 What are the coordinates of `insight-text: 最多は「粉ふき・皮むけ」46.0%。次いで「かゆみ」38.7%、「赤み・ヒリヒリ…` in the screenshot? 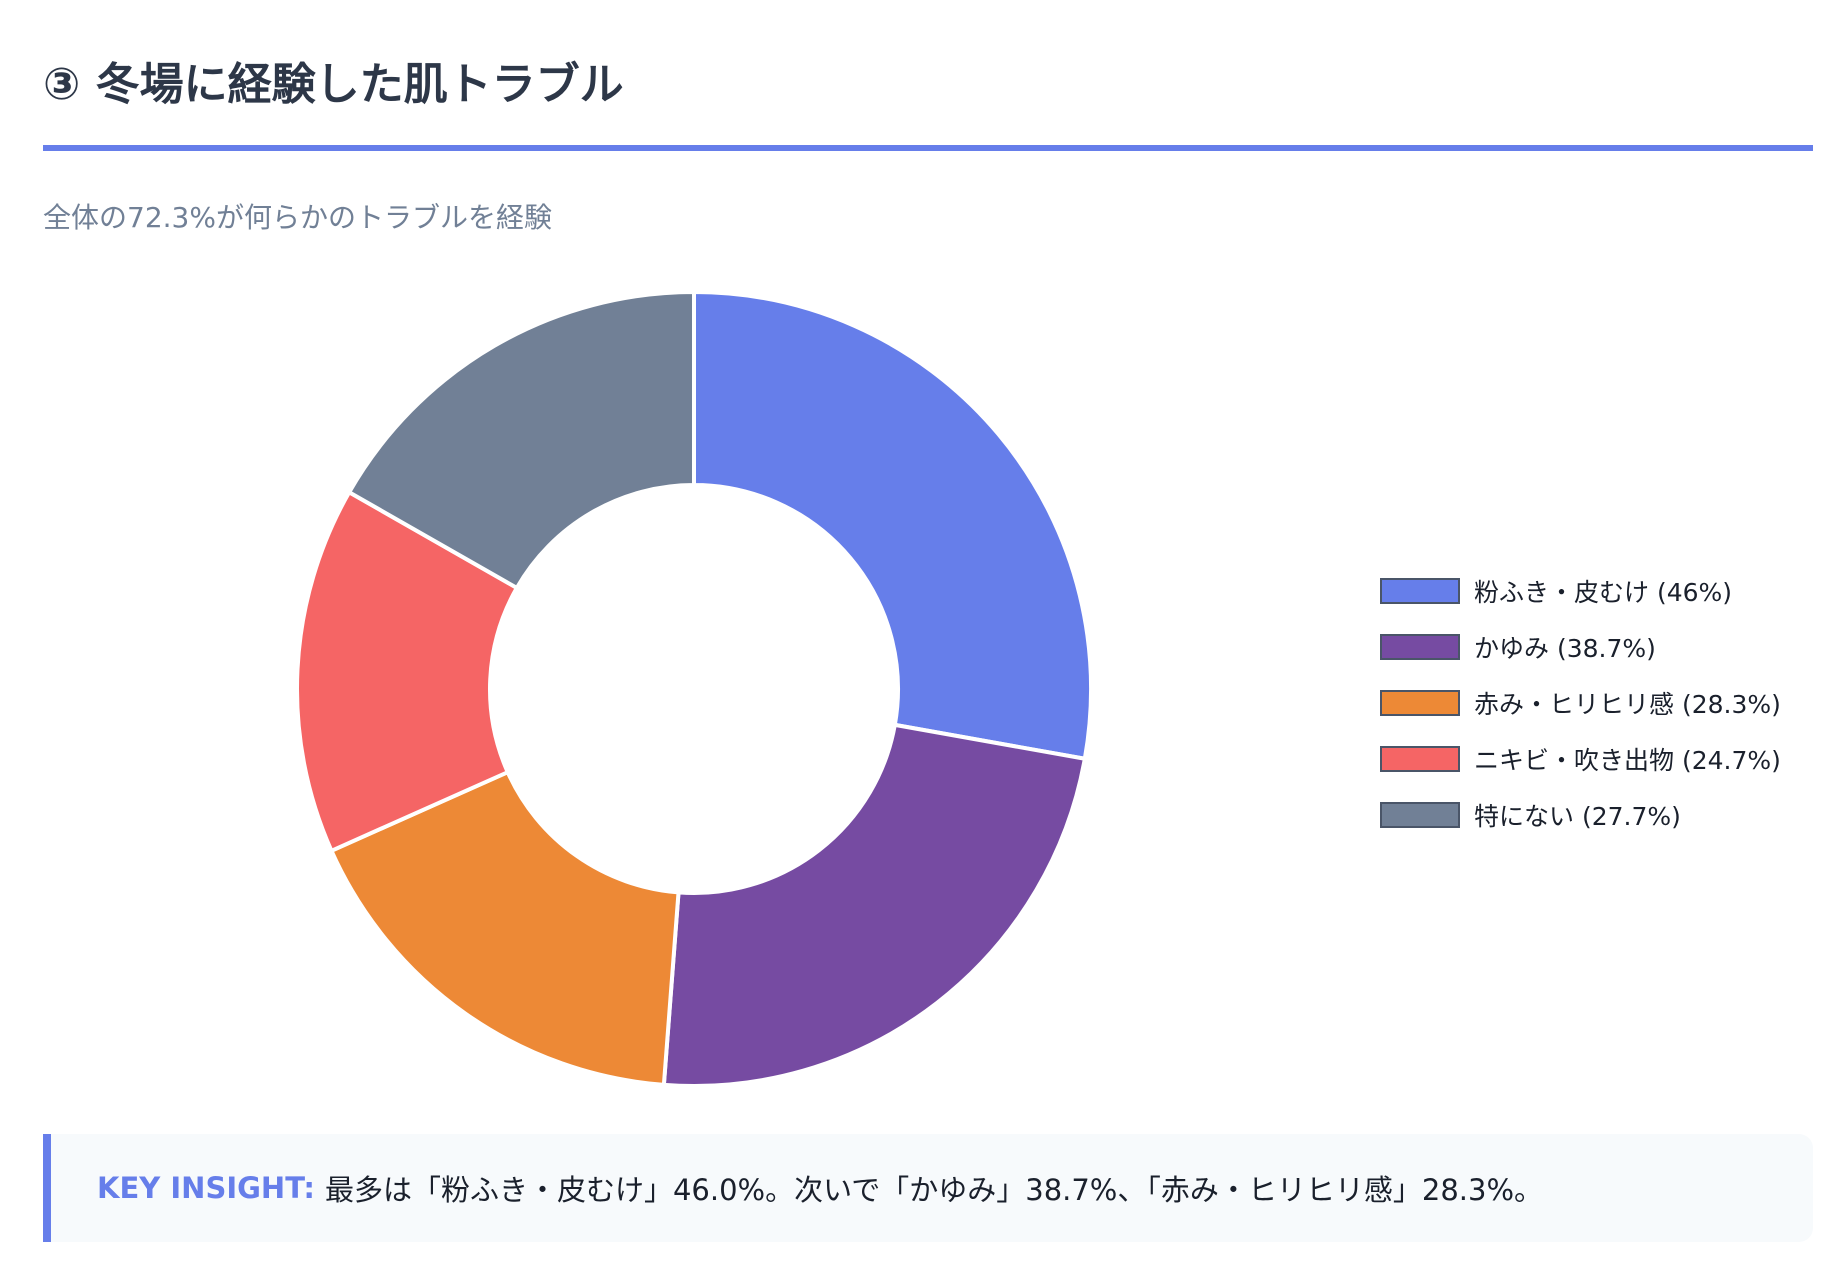 It's located at (933, 1190).